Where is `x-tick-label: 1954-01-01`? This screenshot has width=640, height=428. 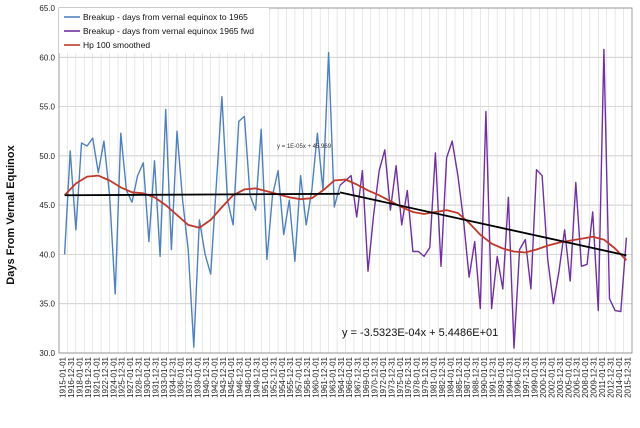
x-tick-label: 1954-01-01 is located at coordinates (282, 376).